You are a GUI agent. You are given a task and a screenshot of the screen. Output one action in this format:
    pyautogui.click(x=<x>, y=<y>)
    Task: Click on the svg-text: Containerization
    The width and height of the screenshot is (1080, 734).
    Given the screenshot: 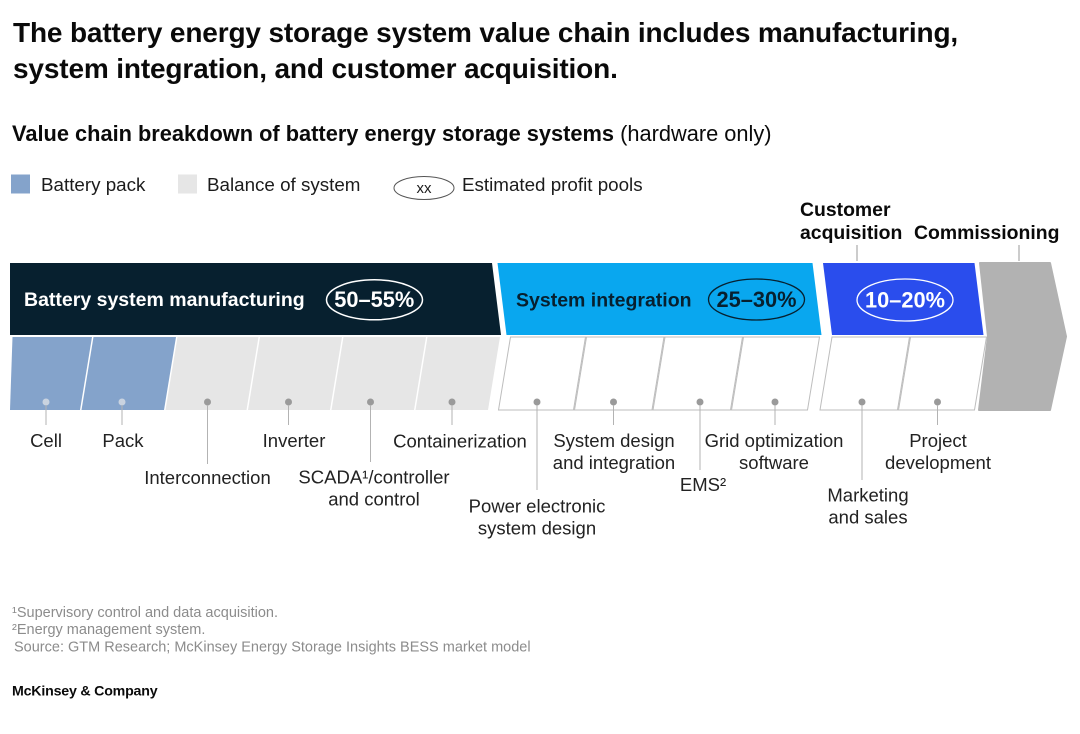 What is the action you would take?
    pyautogui.click(x=460, y=441)
    